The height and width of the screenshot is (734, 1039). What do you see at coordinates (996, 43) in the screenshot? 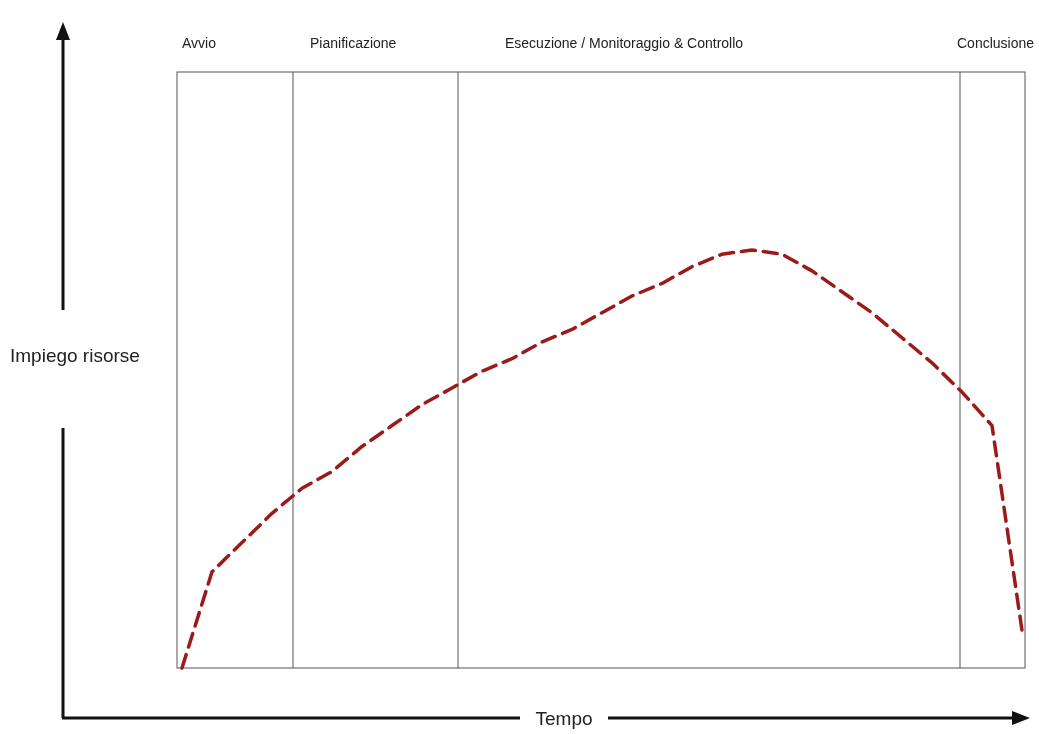
I see `text: Conclusione` at bounding box center [996, 43].